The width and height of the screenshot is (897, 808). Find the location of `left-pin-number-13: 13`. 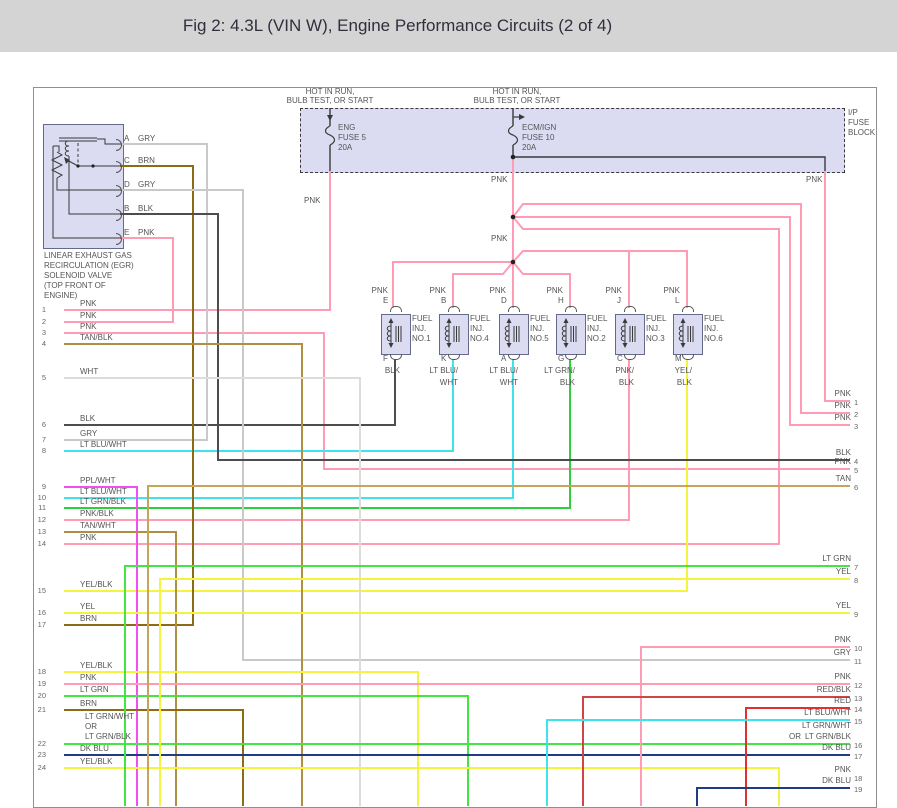

left-pin-number-13: 13 is located at coordinates (41, 531).